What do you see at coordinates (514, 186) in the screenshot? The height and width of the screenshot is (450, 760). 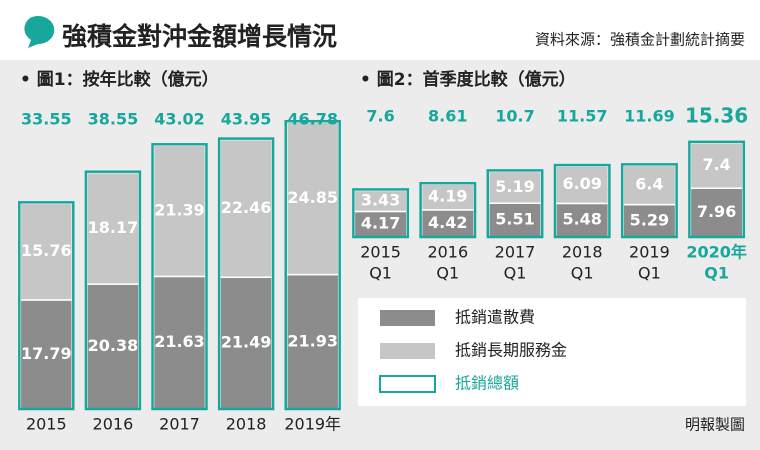 I see `segment-label: 5.19` at bounding box center [514, 186].